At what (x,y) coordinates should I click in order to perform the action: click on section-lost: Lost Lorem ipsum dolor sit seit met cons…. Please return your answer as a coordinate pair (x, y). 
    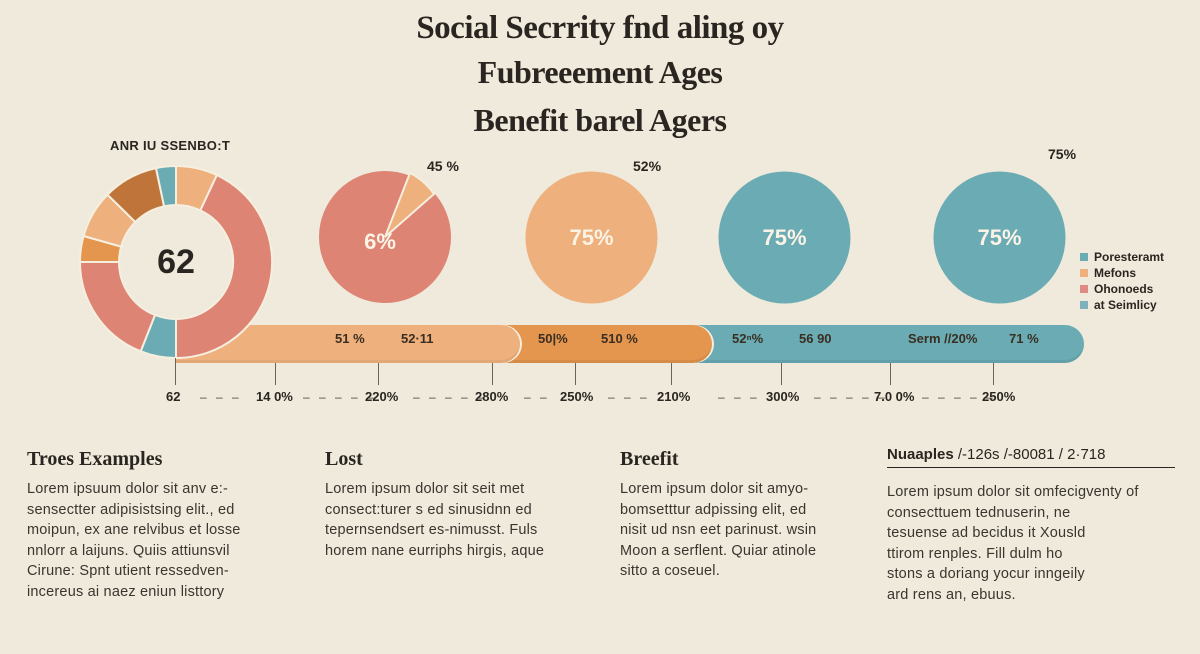
    Looking at the image, I should click on (455, 504).